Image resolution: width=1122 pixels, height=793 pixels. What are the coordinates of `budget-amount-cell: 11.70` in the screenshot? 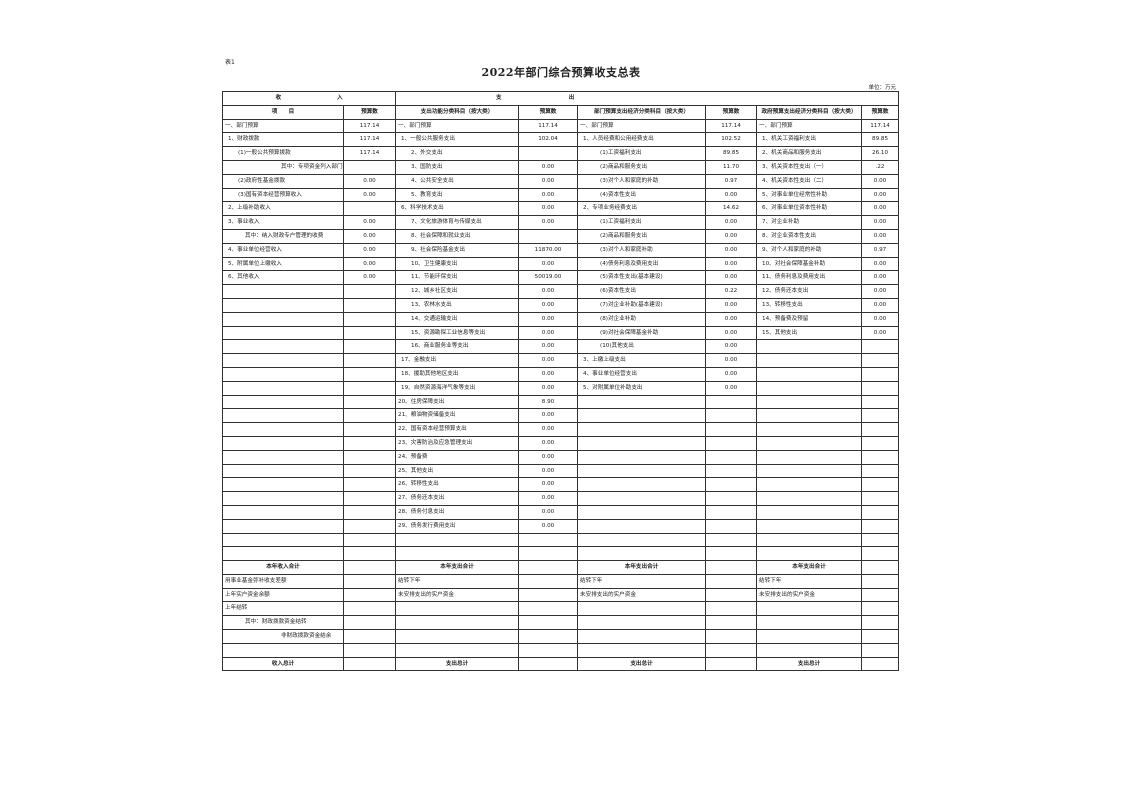 It's located at (731, 167).